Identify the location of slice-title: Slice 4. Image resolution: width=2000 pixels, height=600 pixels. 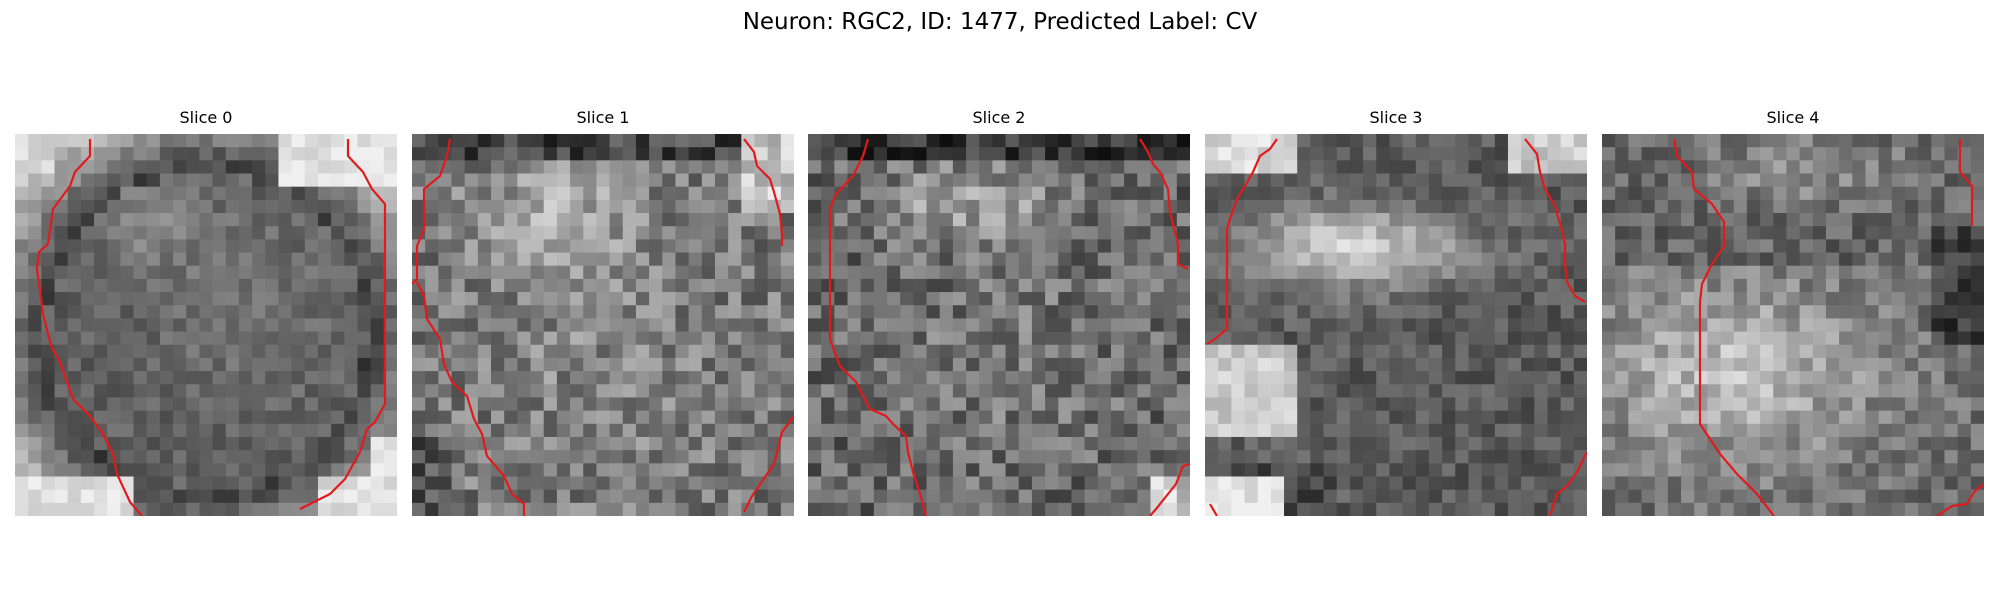
(1793, 117).